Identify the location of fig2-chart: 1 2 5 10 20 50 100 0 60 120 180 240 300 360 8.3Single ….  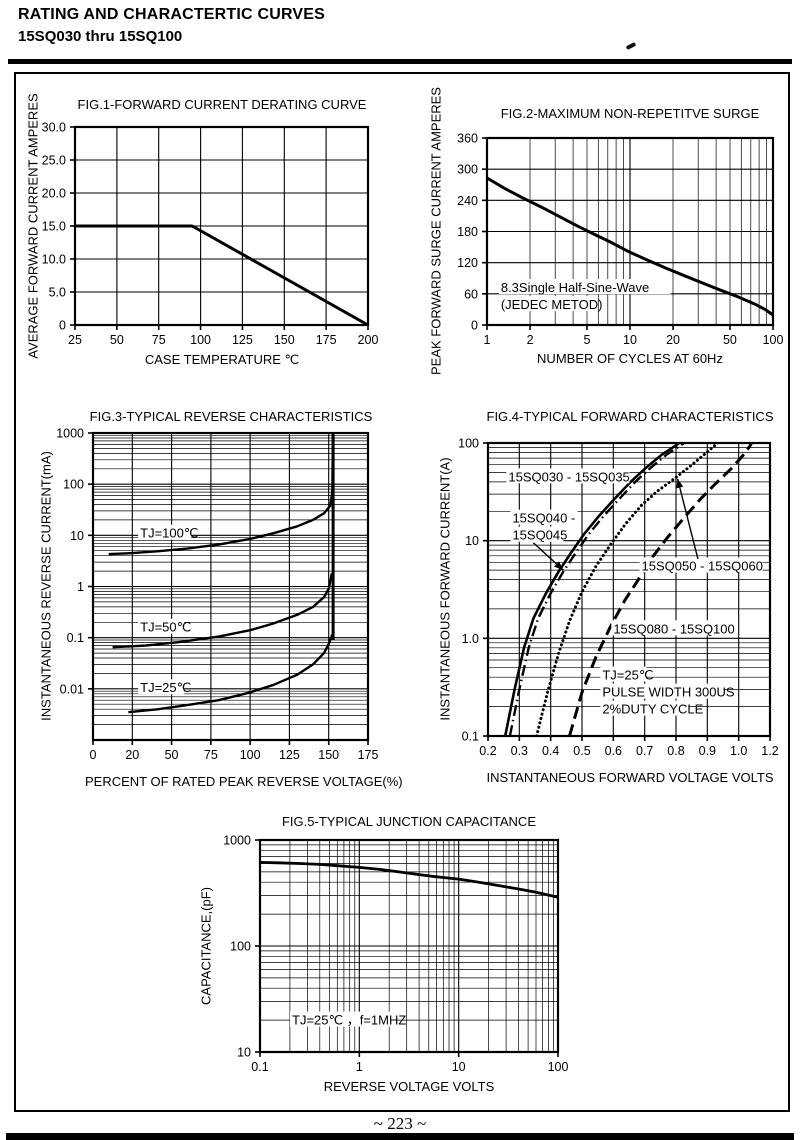
(620, 240).